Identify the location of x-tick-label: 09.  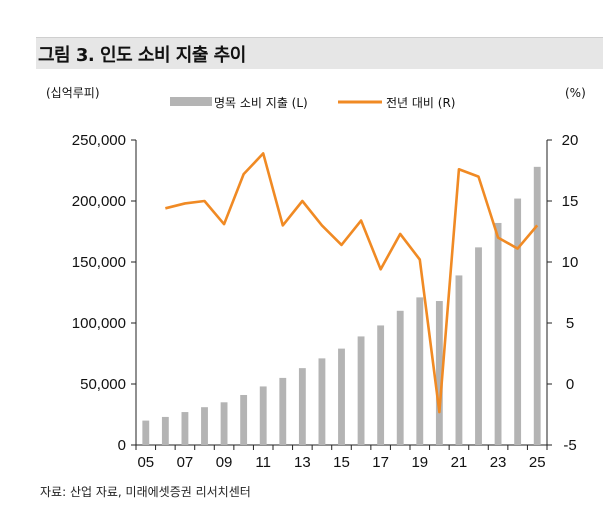
(224, 462).